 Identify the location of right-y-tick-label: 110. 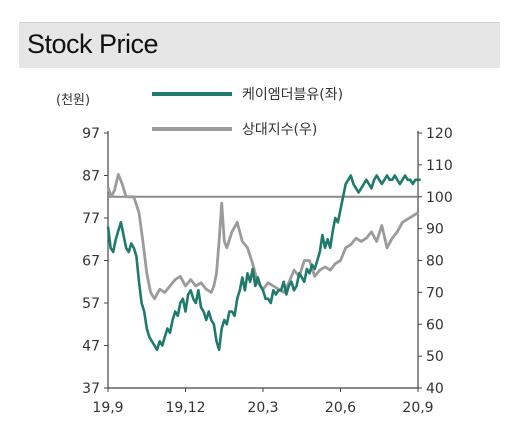
(439, 166).